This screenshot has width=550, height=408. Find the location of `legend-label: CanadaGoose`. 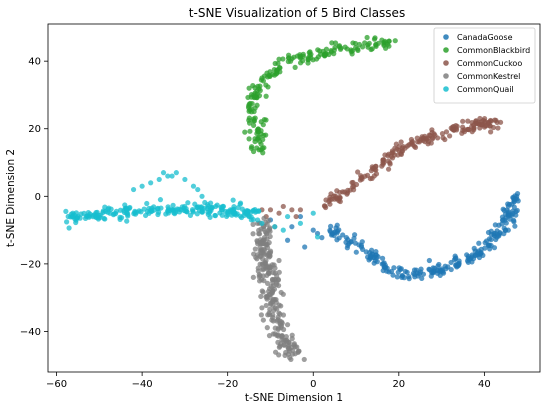

legend-label: CanadaGoose is located at coordinates (485, 37).